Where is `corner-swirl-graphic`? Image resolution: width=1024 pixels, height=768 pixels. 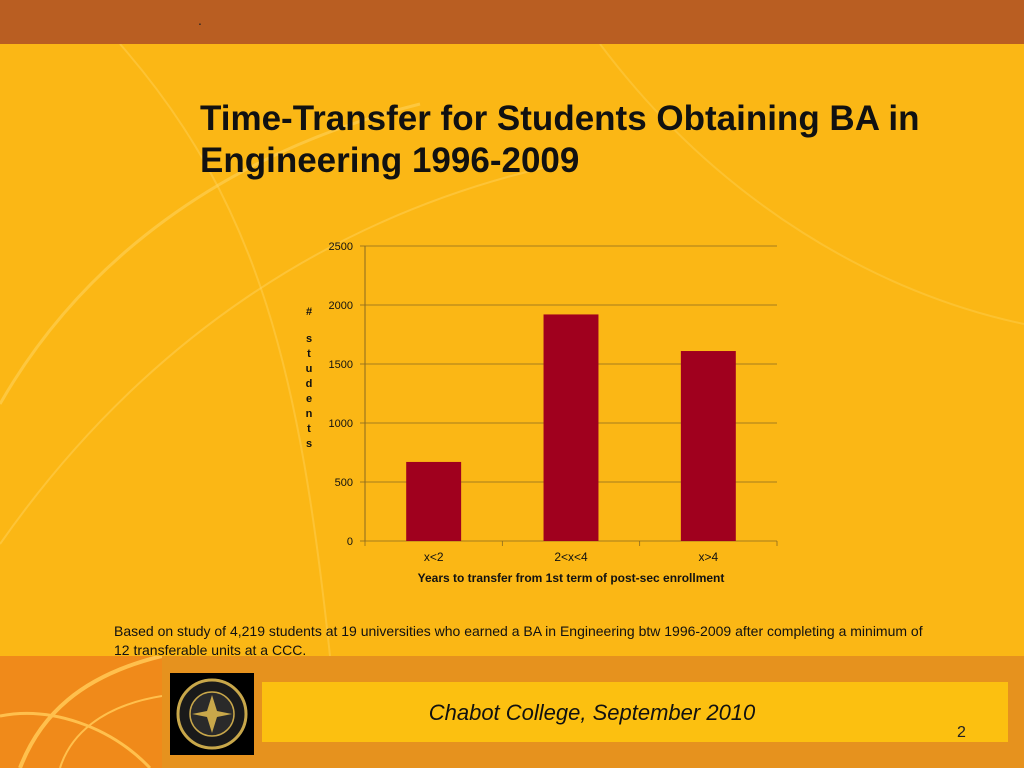
corner-swirl-graphic is located at coordinates (81, 712).